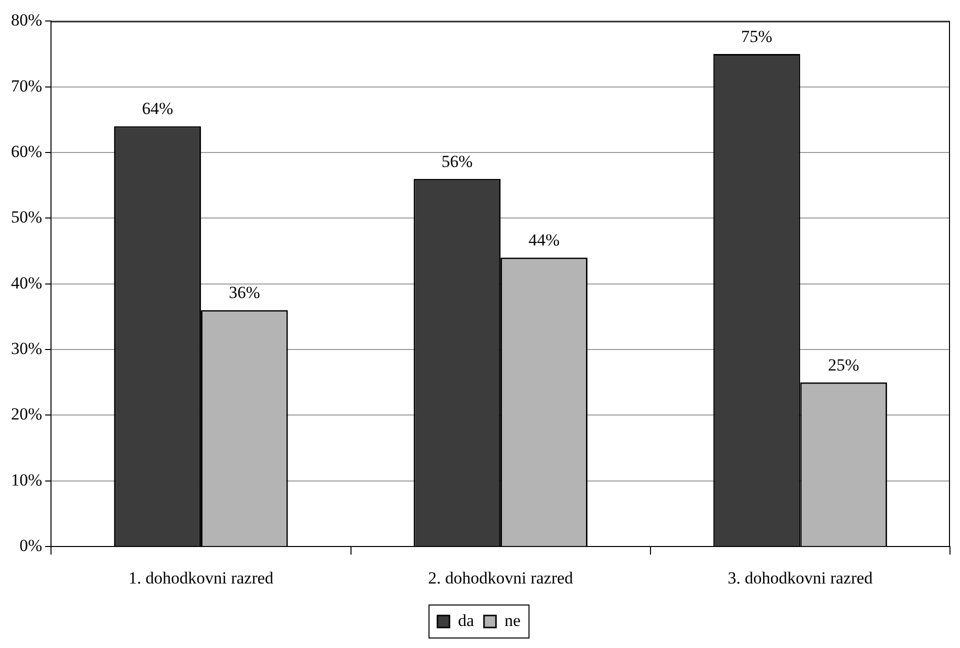 The height and width of the screenshot is (648, 960). Describe the element at coordinates (512, 620) in the screenshot. I see `legend-label: ne` at that location.